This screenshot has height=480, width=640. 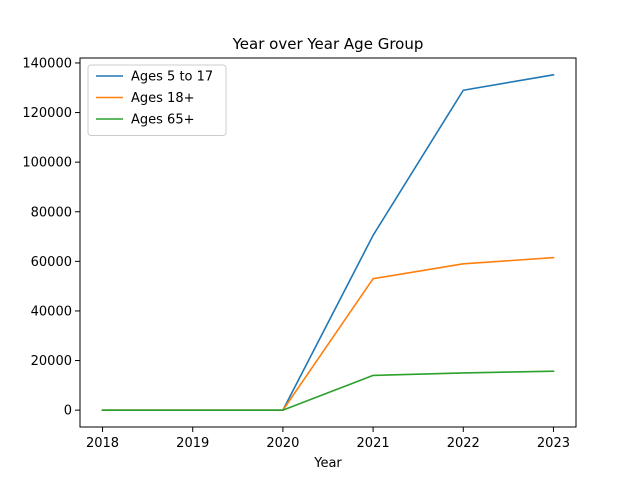 I want to click on legend-entry: Ages 65+, so click(x=162, y=120).